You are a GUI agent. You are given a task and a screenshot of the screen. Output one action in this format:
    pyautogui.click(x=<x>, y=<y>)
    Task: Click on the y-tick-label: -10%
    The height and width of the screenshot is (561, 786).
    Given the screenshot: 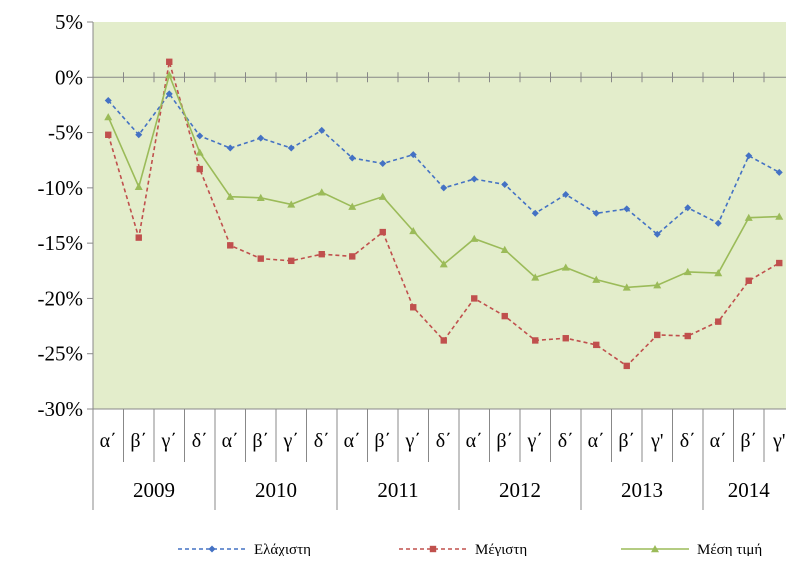 What is the action you would take?
    pyautogui.click(x=61, y=188)
    